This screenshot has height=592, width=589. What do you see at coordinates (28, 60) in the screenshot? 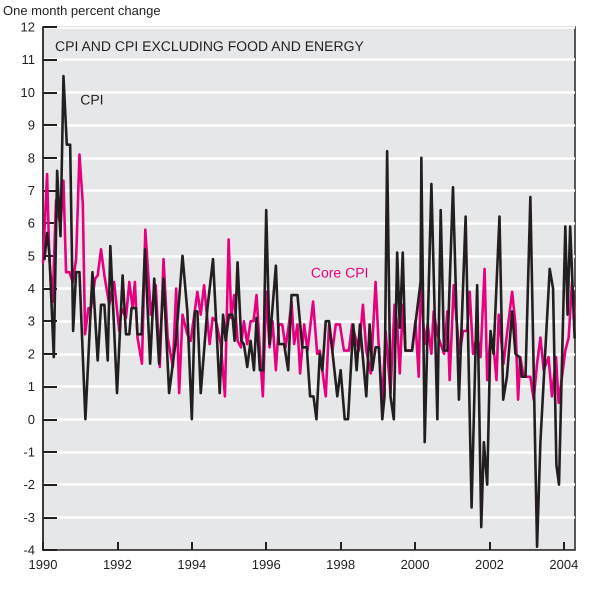
I see `y-tick-label: 11` at bounding box center [28, 60].